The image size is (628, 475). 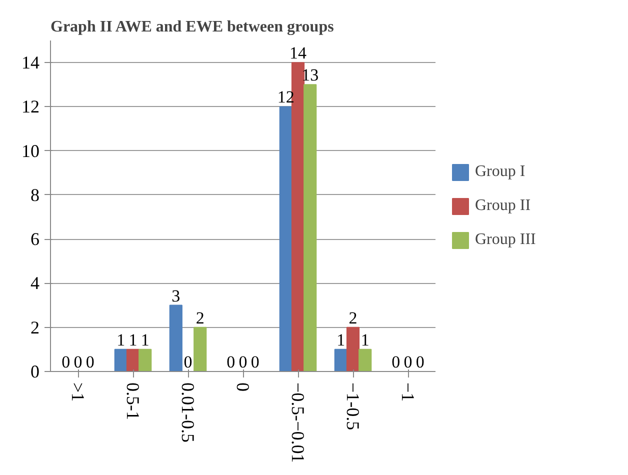 I want to click on x-tick-label: −1, so click(x=408, y=392).